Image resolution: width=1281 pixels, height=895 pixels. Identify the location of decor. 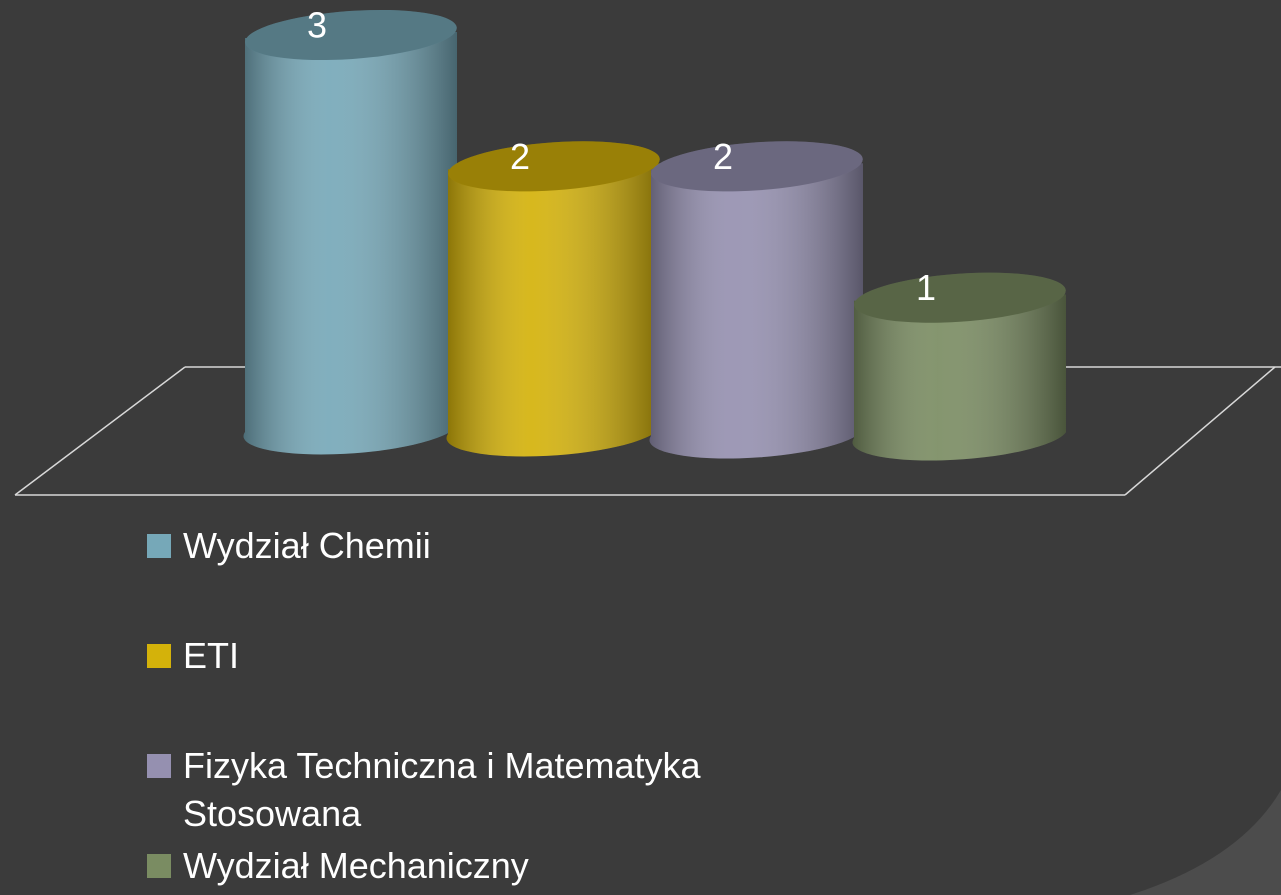
(1205, 842).